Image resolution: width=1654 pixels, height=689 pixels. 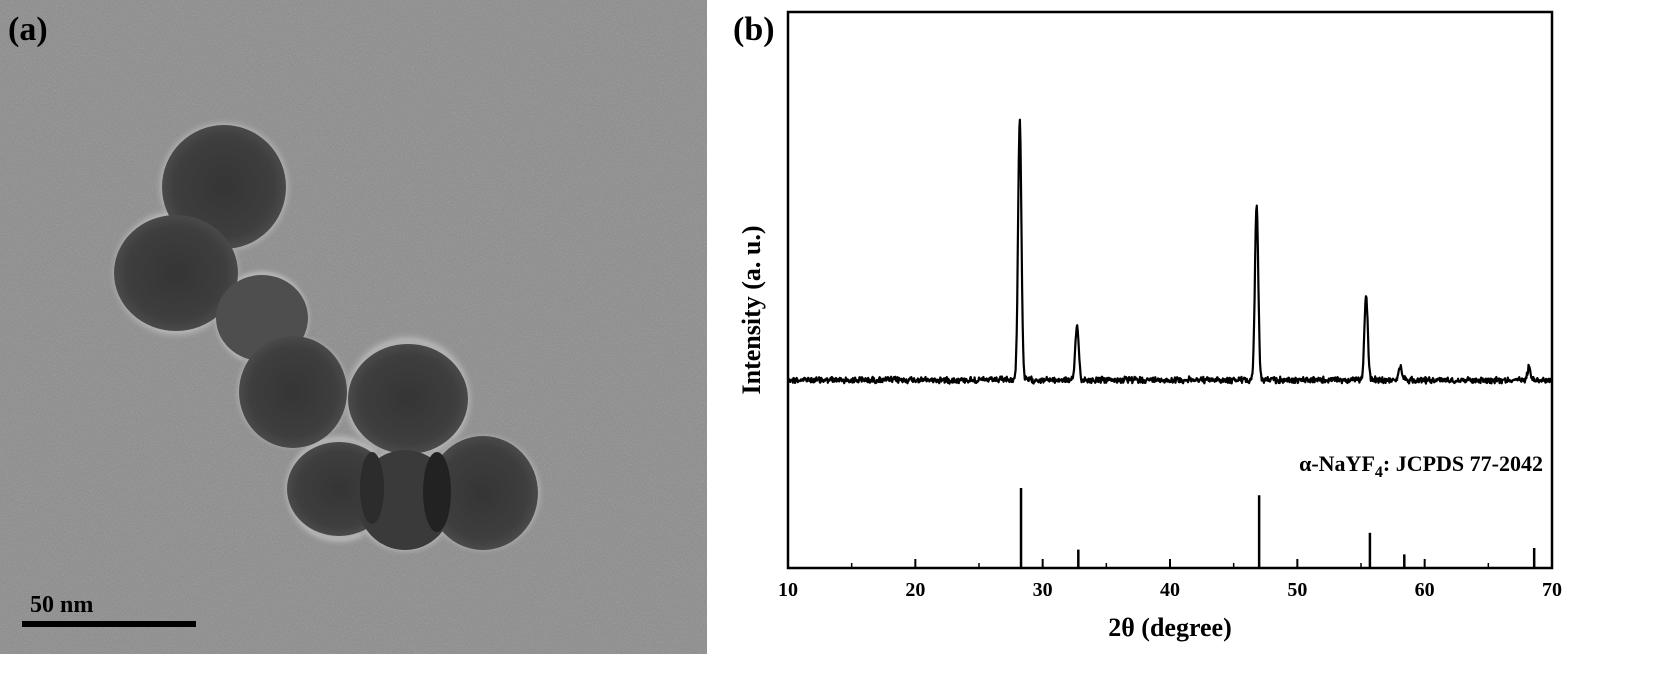 What do you see at coordinates (1297, 590) in the screenshot?
I see `x-tick-label: 50` at bounding box center [1297, 590].